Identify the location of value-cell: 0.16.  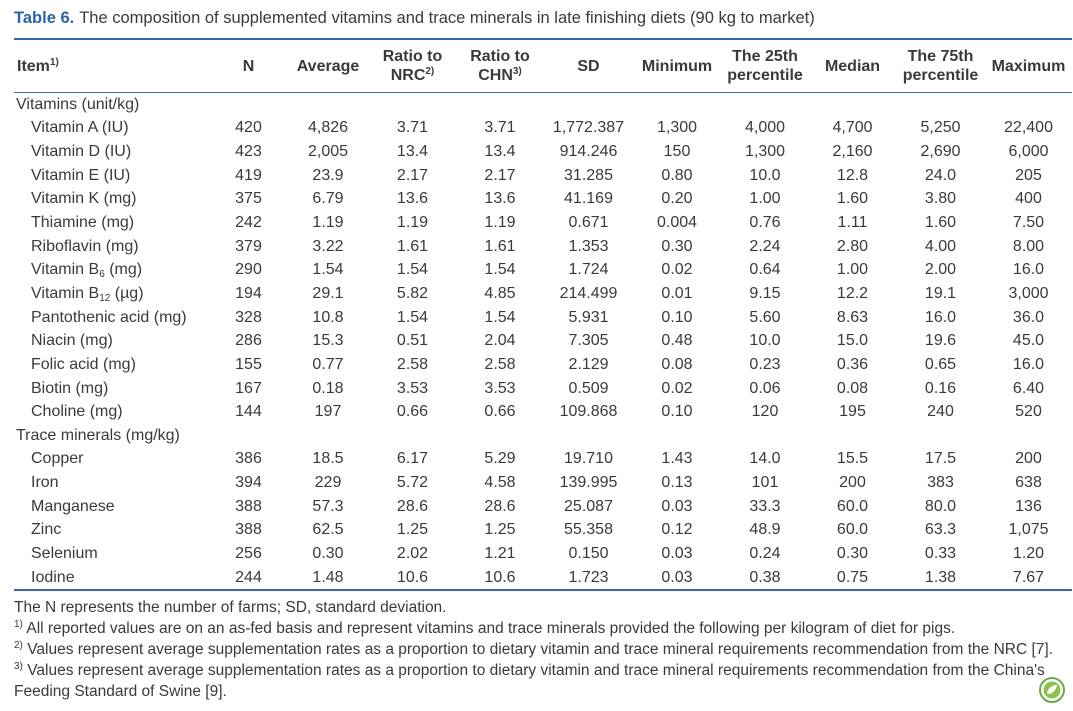
(940, 388).